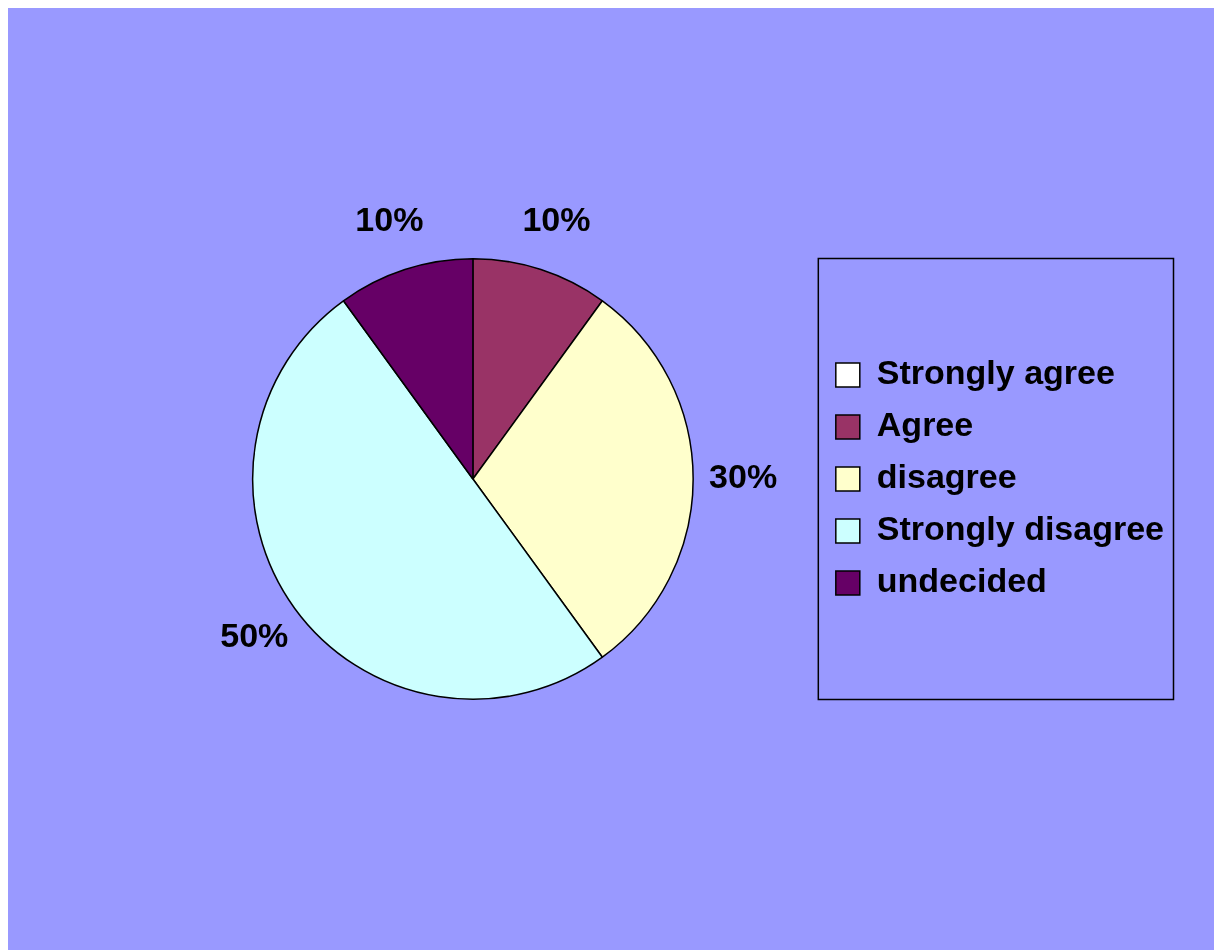  What do you see at coordinates (995, 372) in the screenshot?
I see `legend-label: Strongly agree` at bounding box center [995, 372].